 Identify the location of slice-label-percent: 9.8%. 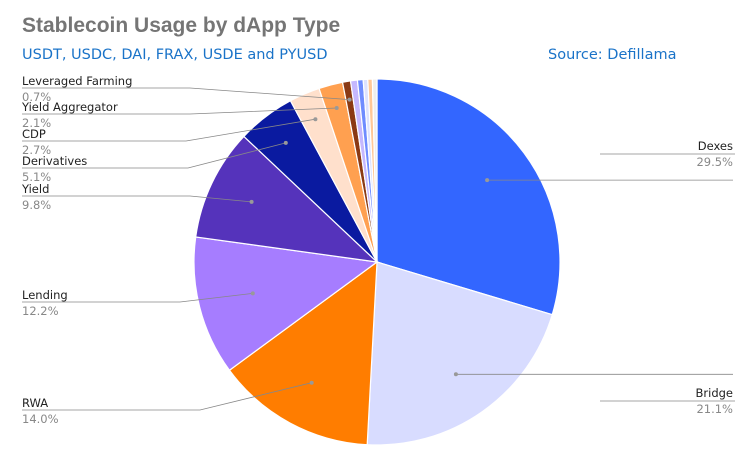
(36, 205).